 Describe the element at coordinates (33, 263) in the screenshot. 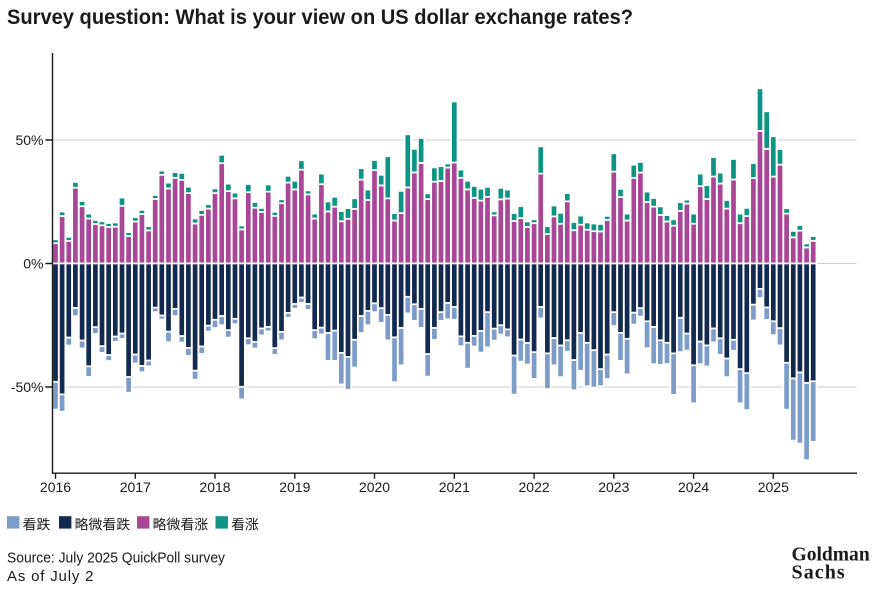

I see `svg-text: 0%` at that location.